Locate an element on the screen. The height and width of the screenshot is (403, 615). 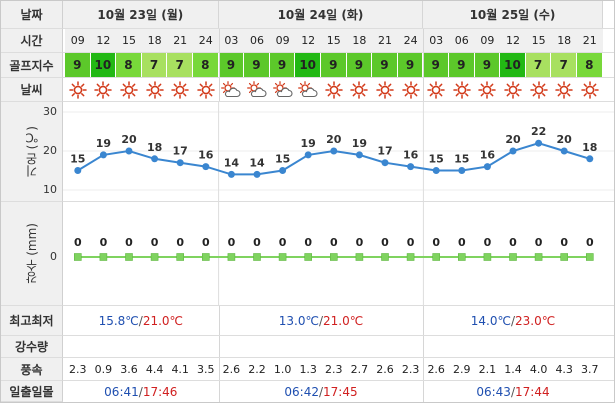
minmax-cell: 15.8℃/21.0℃ is located at coordinates (141, 320).